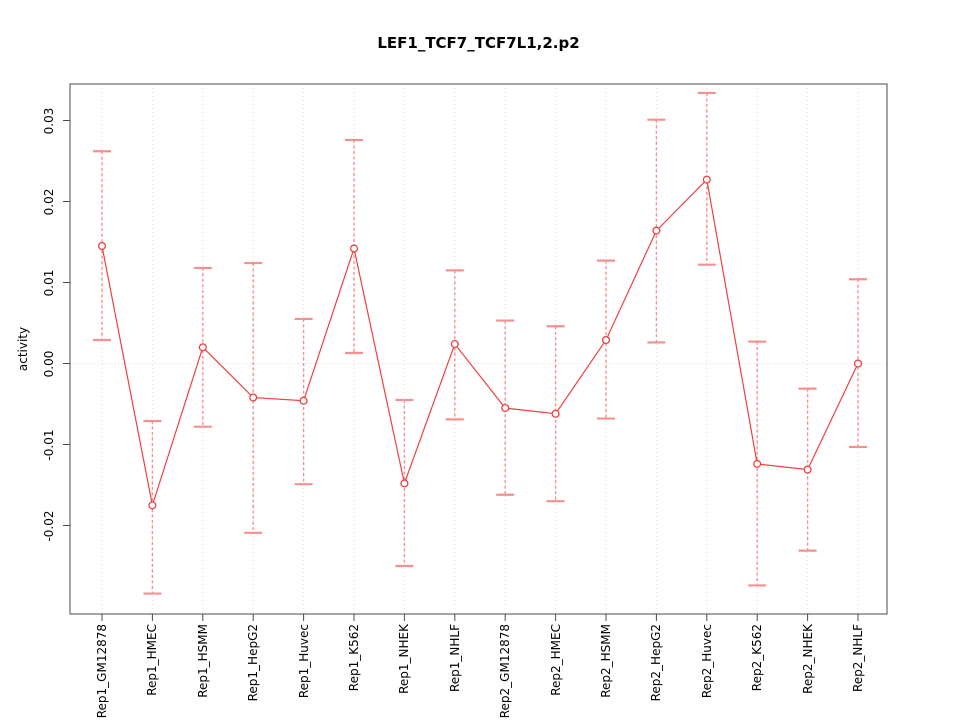 The image size is (960, 720). I want to click on x-axis-label: Rep1_HepG2, so click(253, 663).